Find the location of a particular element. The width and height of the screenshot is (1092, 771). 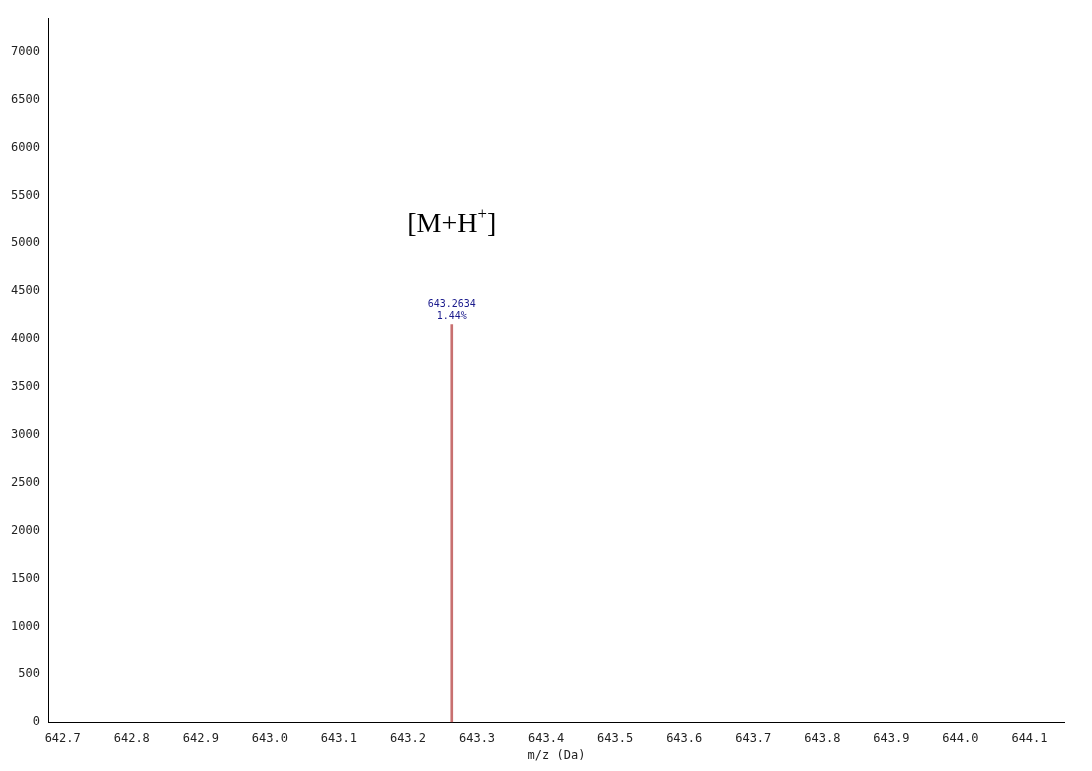

x-tick-label: 643.5 is located at coordinates (615, 737).